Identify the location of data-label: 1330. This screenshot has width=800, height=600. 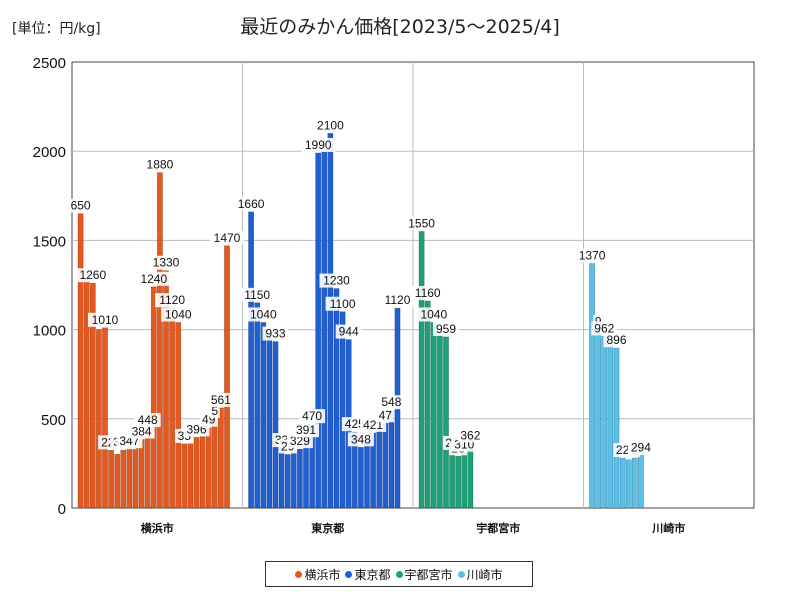
(166, 263).